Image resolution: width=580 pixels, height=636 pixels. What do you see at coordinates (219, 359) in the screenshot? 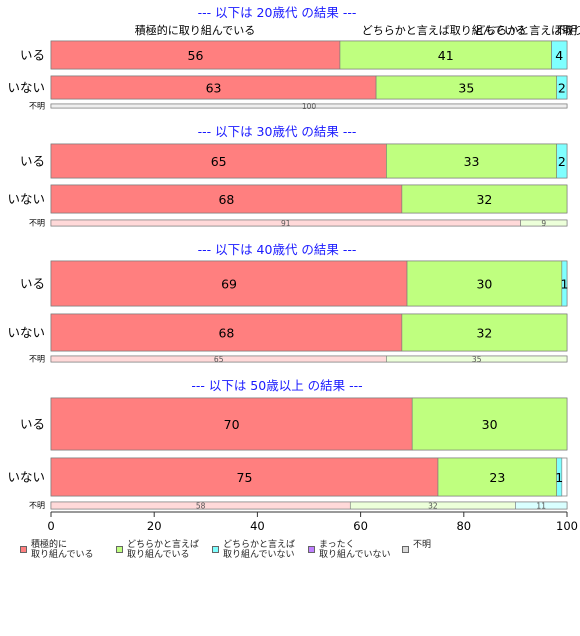
I see `data-label-3-3-1: 65` at bounding box center [219, 359].